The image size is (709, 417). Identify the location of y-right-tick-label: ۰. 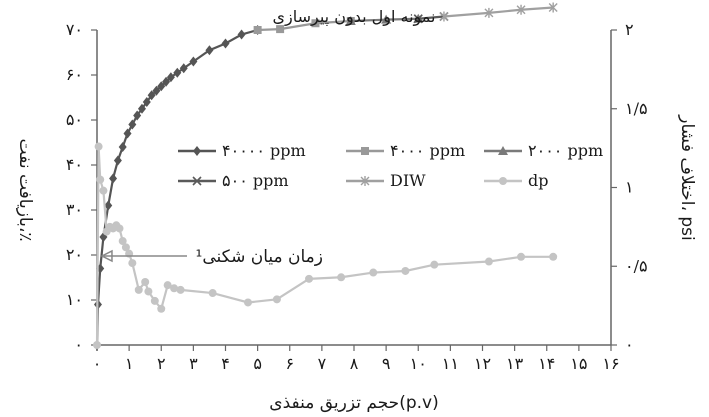
(629, 344).